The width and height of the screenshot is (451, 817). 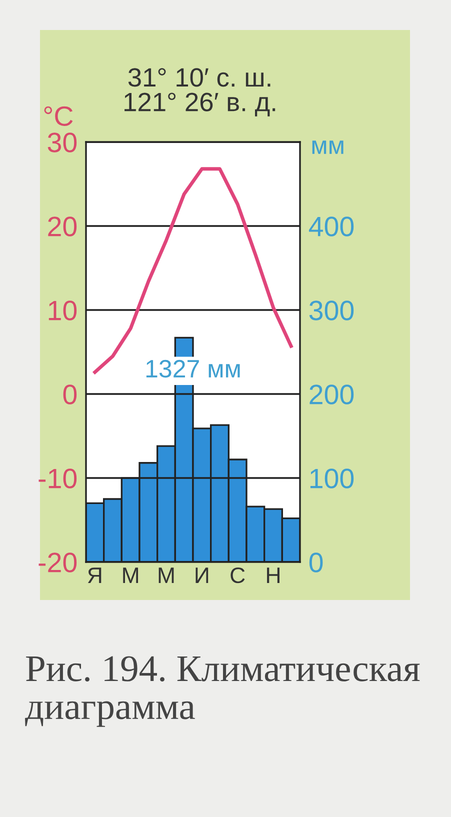 What do you see at coordinates (62, 226) in the screenshot?
I see `y-tick-label: 20` at bounding box center [62, 226].